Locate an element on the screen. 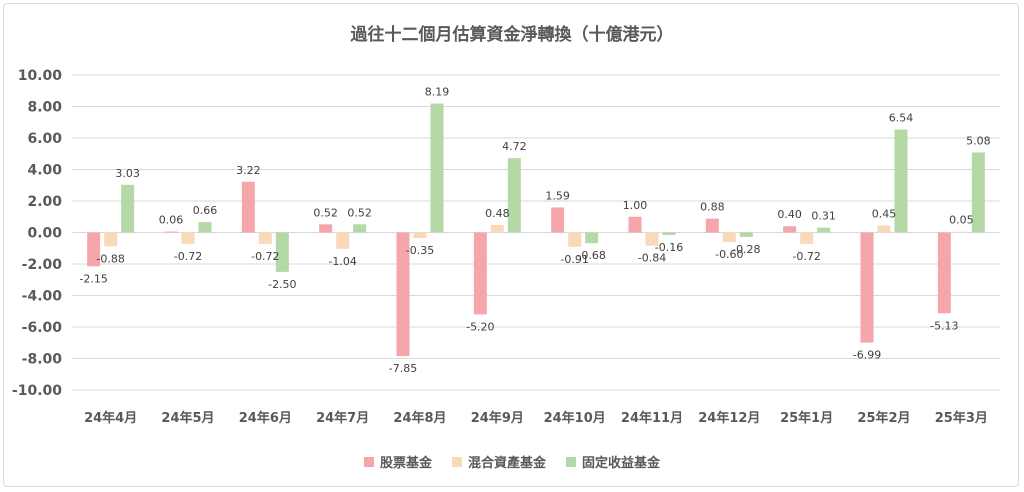 This screenshot has height=492, width=1024. x-tick-label: 25年1月 is located at coordinates (806, 418).